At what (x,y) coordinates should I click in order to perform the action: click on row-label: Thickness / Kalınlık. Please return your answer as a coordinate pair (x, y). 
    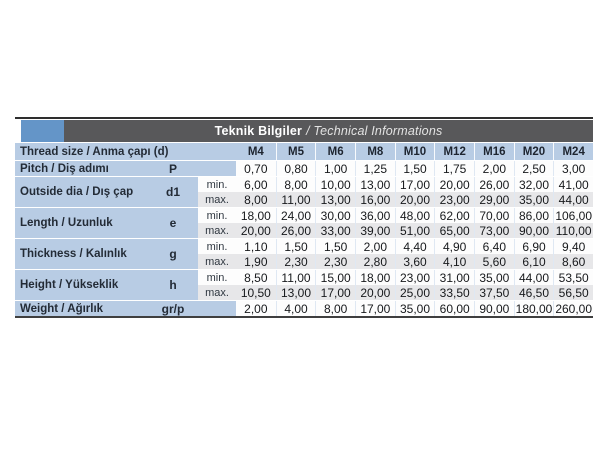
    Looking at the image, I should click on (81, 254).